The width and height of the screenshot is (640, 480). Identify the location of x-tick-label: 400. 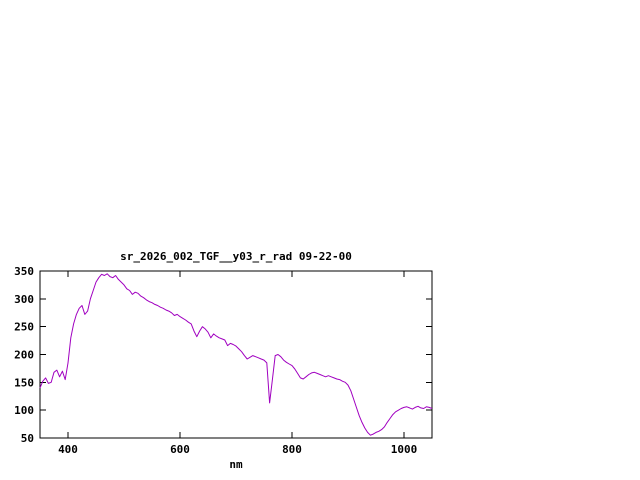
(68, 449).